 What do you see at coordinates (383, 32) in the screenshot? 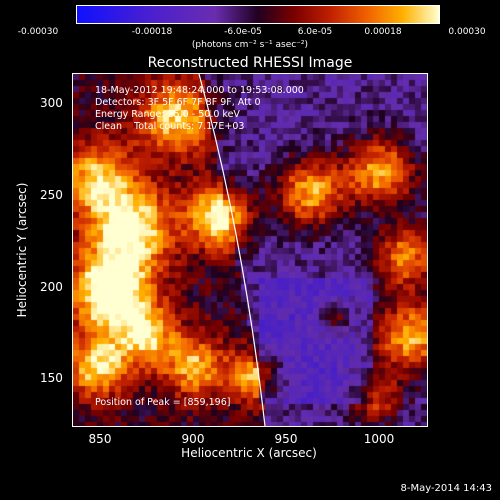
I see `colorbar-tick: 0.00018` at bounding box center [383, 32].